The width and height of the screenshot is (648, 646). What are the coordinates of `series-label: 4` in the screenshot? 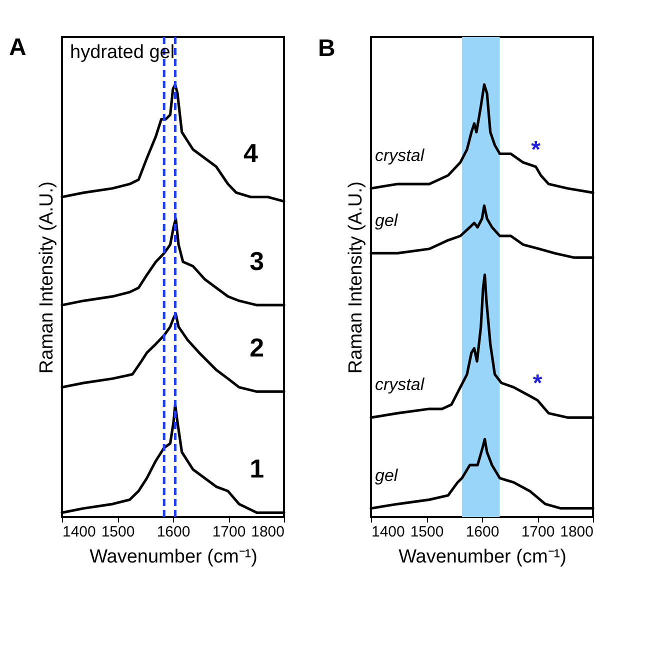 It's located at (250, 153).